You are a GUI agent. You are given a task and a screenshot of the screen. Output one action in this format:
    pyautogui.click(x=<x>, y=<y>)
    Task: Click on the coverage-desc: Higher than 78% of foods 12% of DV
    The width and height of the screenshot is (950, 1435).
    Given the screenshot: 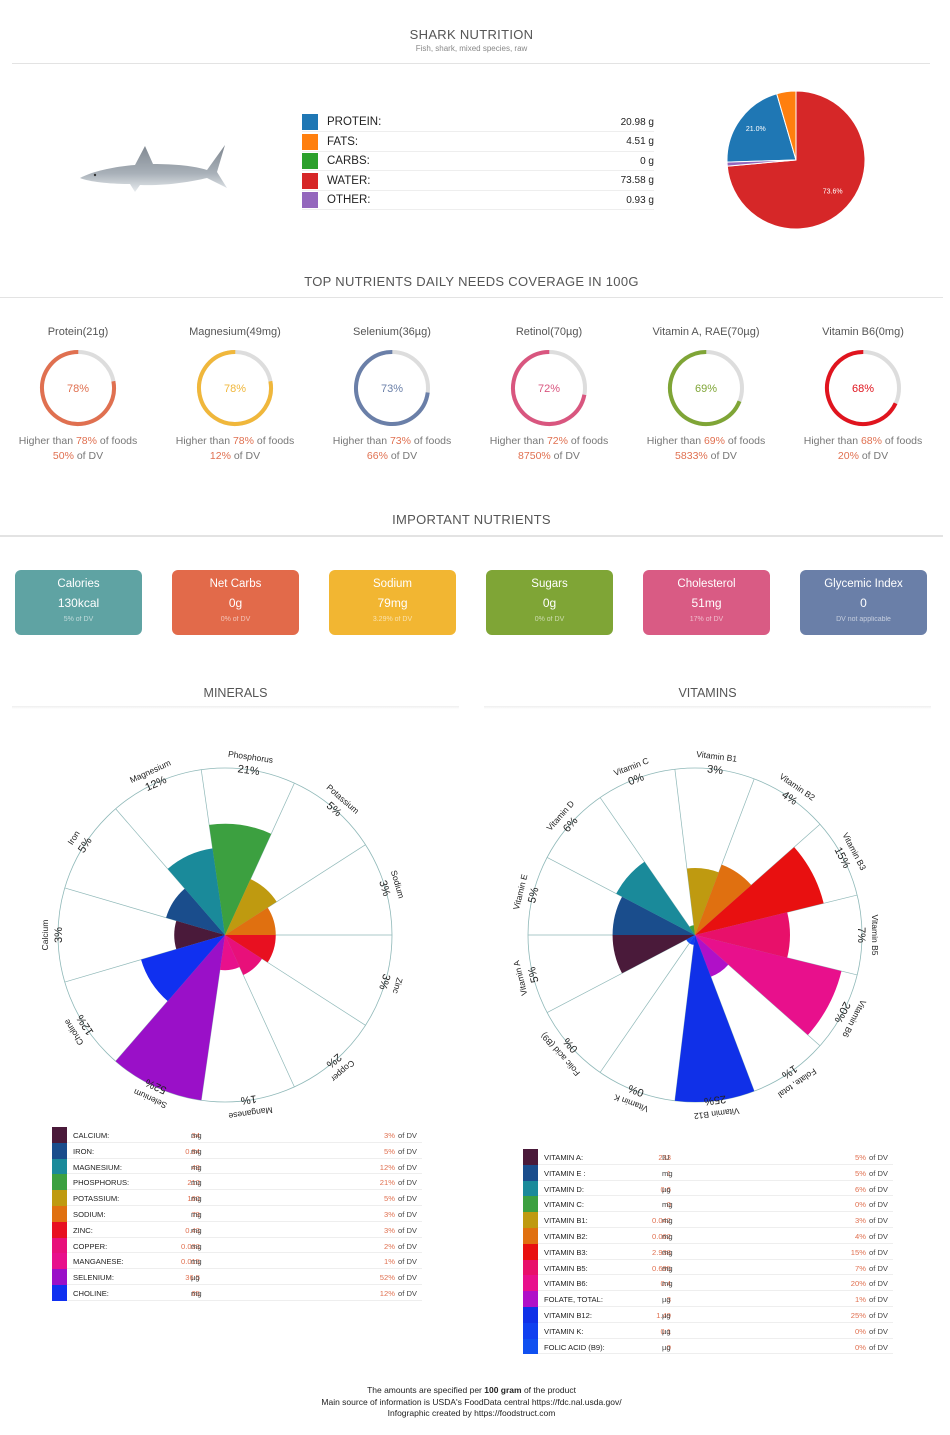 What is the action you would take?
    pyautogui.click(x=235, y=449)
    